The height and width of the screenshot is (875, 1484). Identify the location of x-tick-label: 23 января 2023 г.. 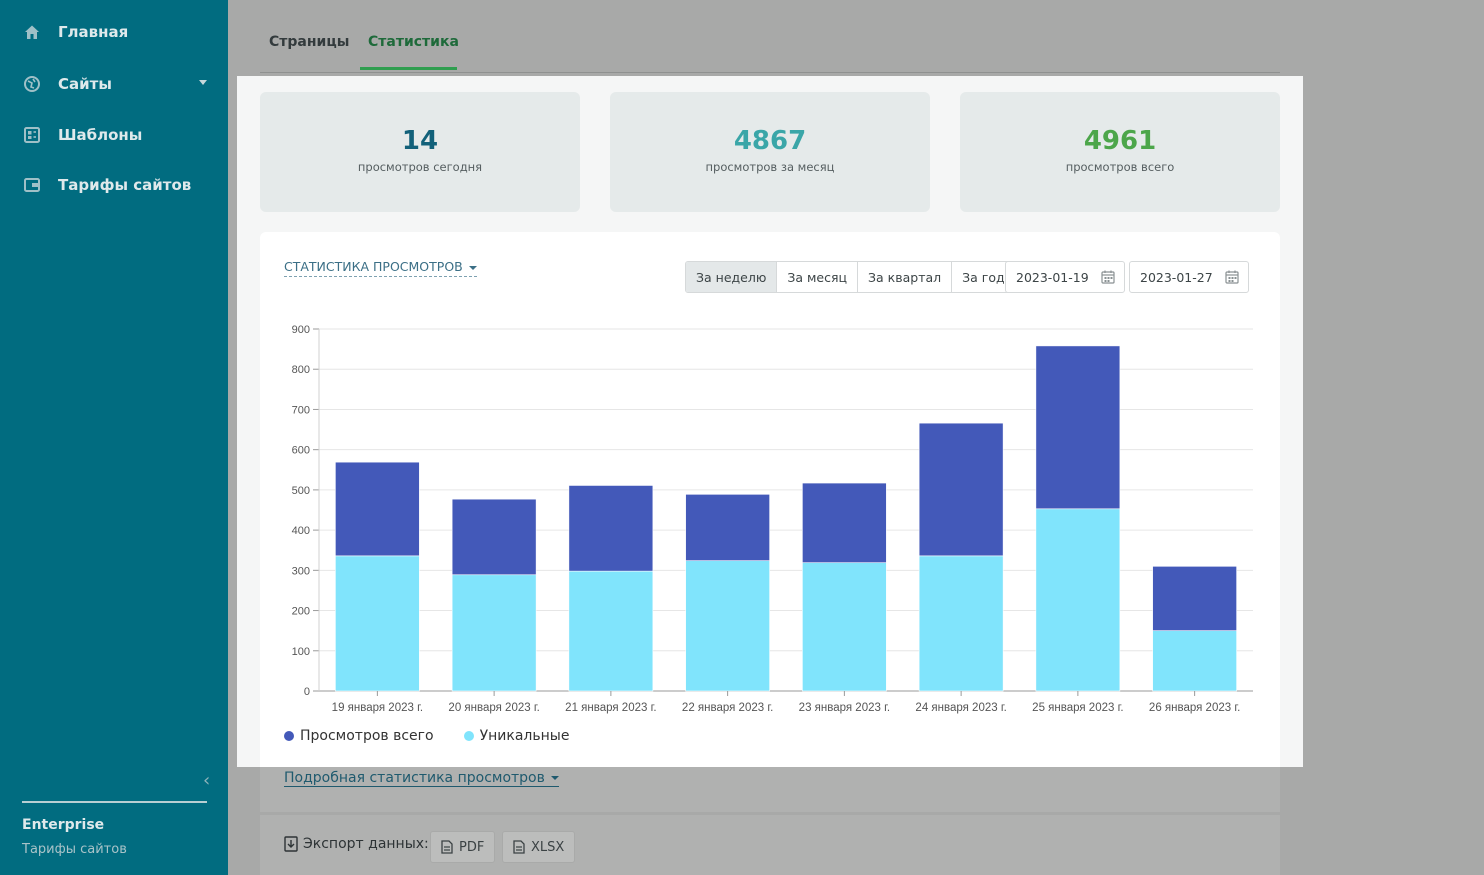
(844, 708).